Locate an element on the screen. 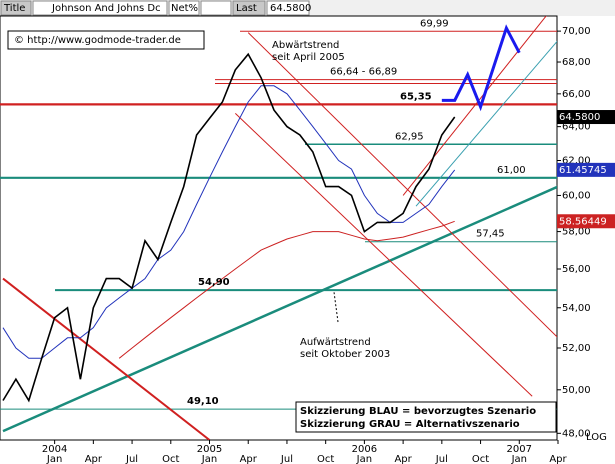 This screenshot has width=615, height=464. header-last: 64.5800 is located at coordinates (290, 8).